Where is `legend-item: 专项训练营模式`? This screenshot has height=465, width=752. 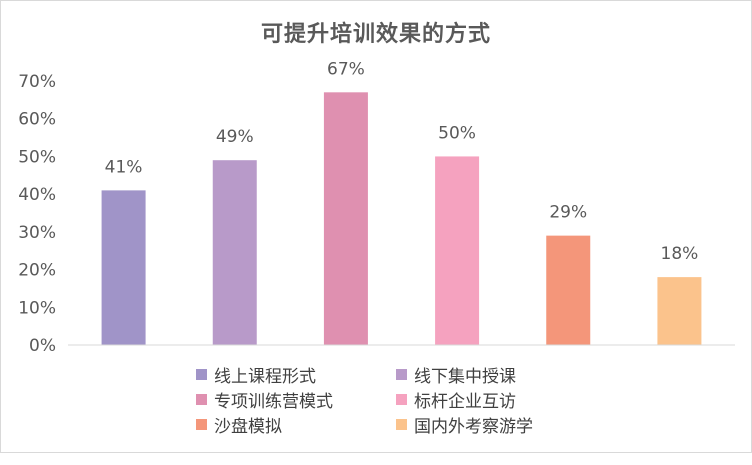 legend-item: 专项训练营模式 is located at coordinates (296, 400).